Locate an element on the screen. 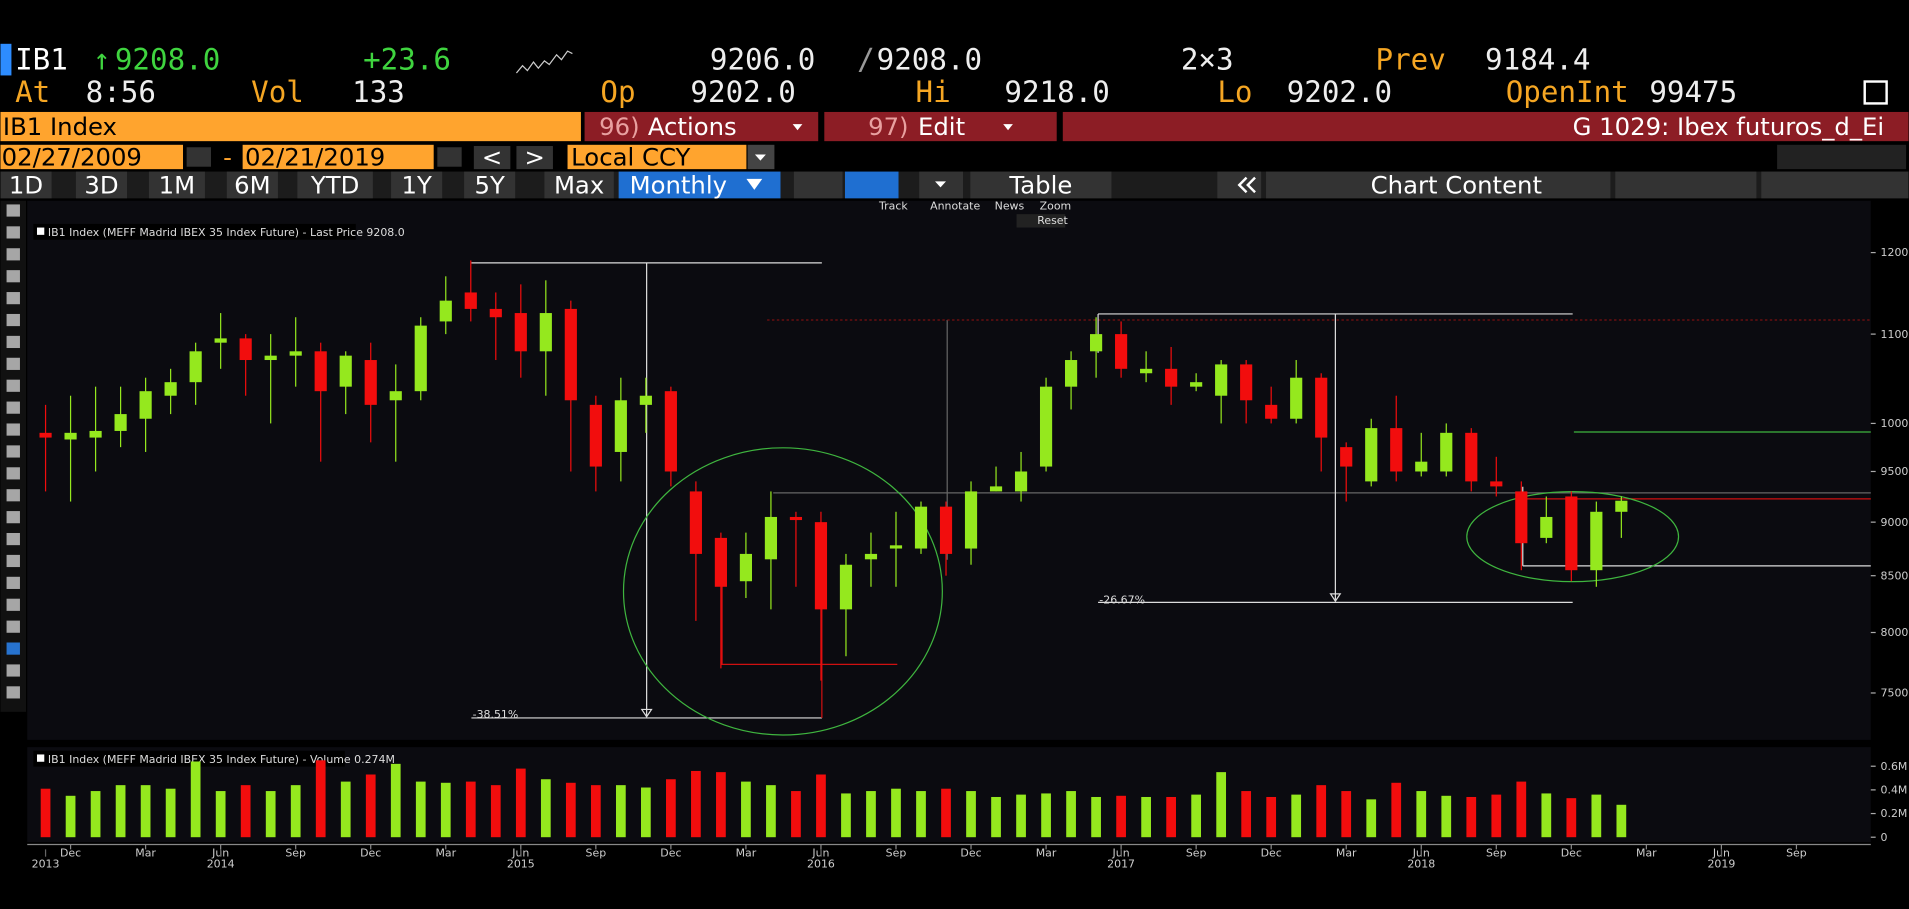 The width and height of the screenshot is (1909, 909). page-title: G 1029: Ibex futuros_d_Ei is located at coordinates (1729, 126).